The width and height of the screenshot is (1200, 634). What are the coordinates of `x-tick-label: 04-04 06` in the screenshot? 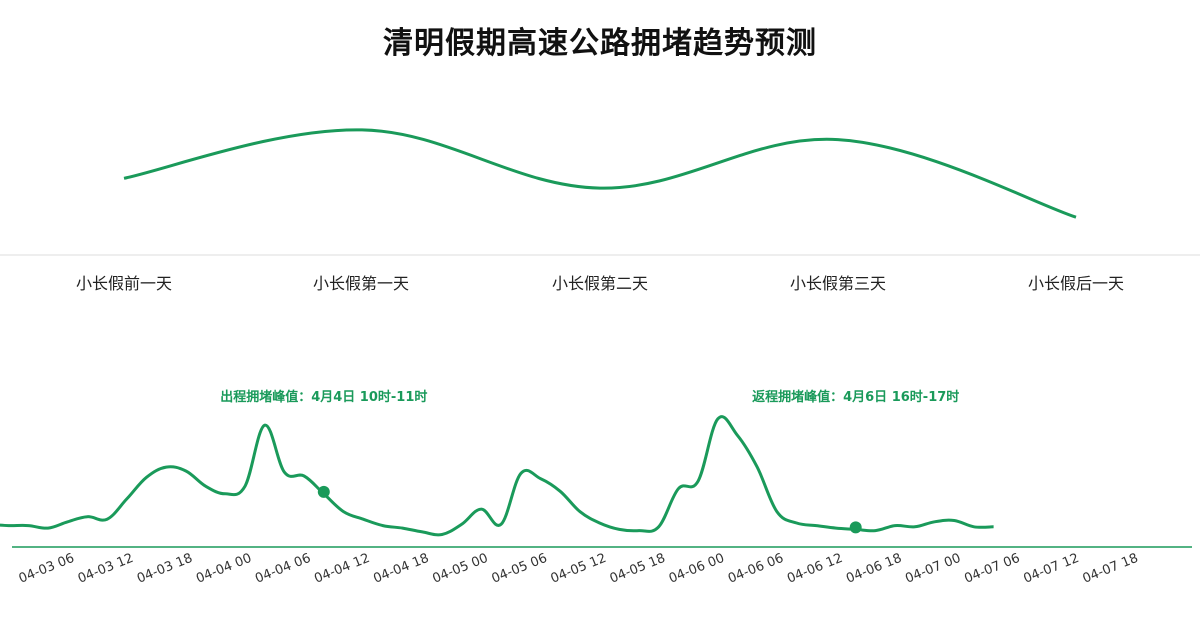 It's located at (283, 569).